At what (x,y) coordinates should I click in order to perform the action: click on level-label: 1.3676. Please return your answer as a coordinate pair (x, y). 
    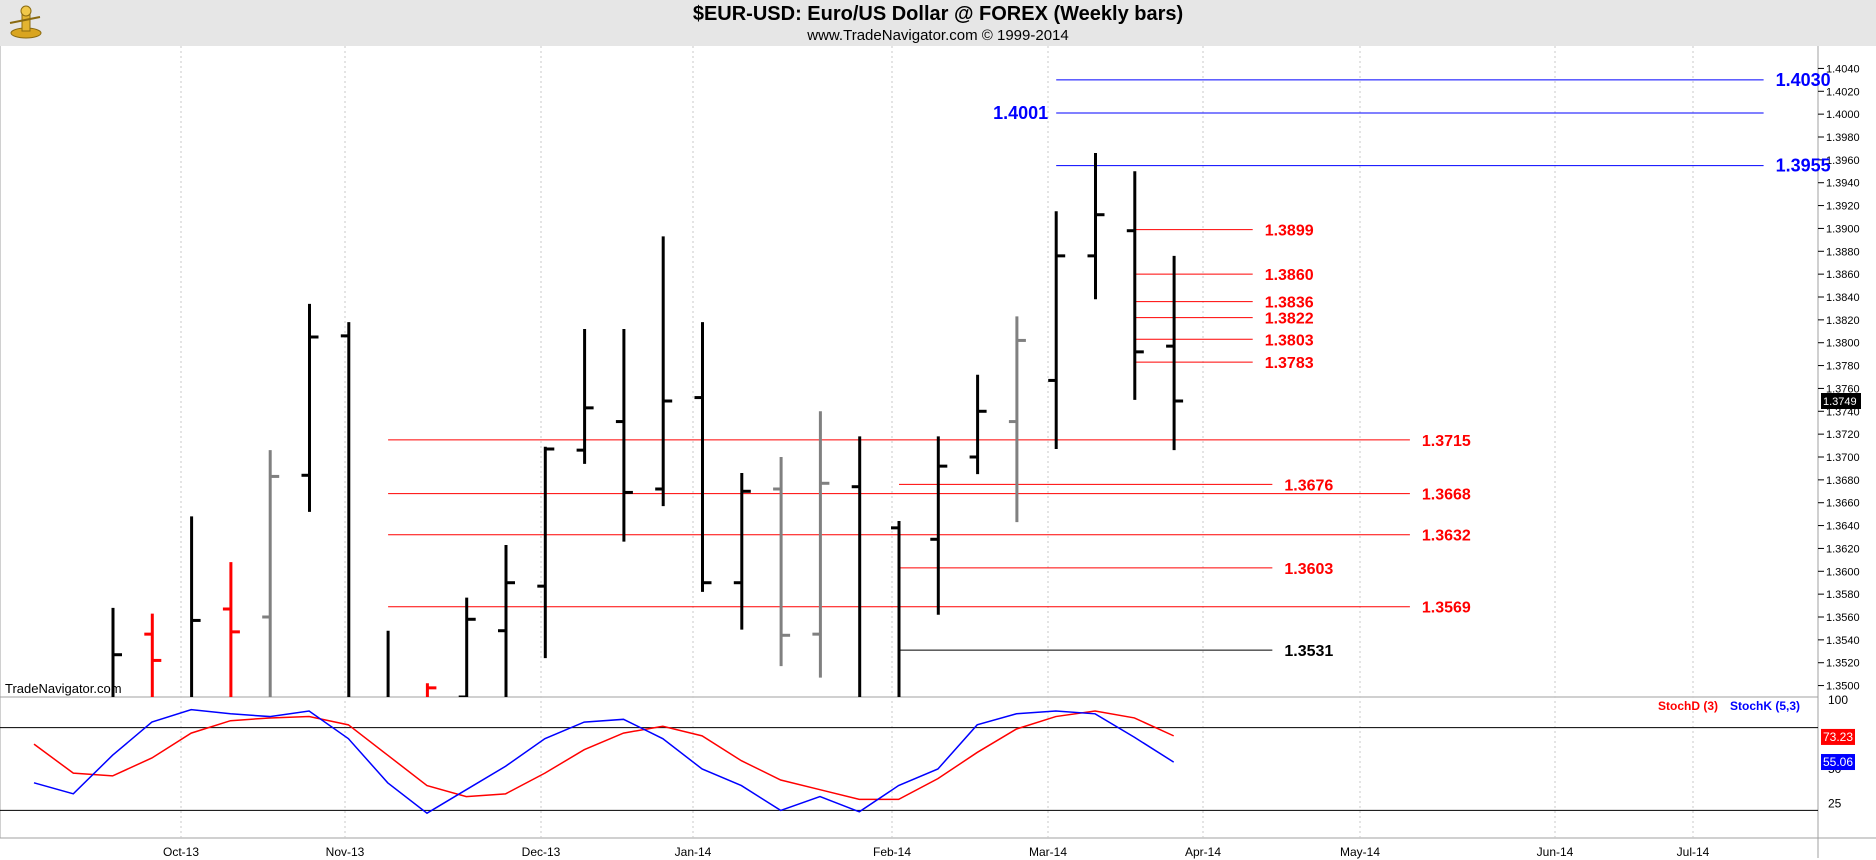
    Looking at the image, I should click on (1308, 485).